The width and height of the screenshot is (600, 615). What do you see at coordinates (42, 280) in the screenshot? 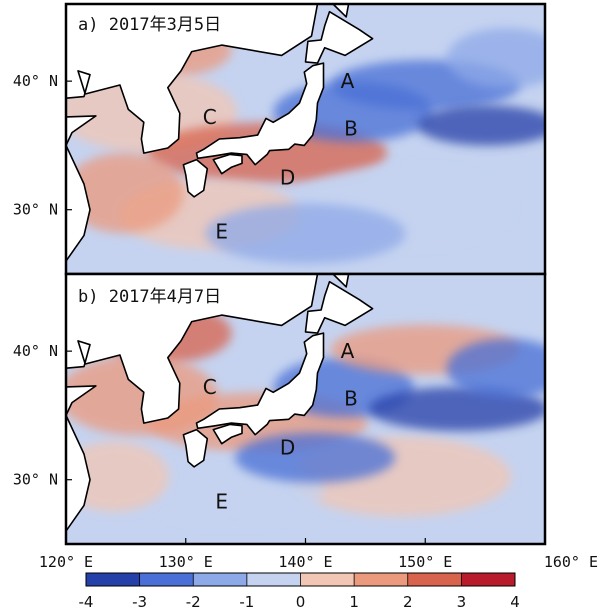
I see `latitude-tick-labels: 30° N 40° N 30° N 40° N` at bounding box center [42, 280].